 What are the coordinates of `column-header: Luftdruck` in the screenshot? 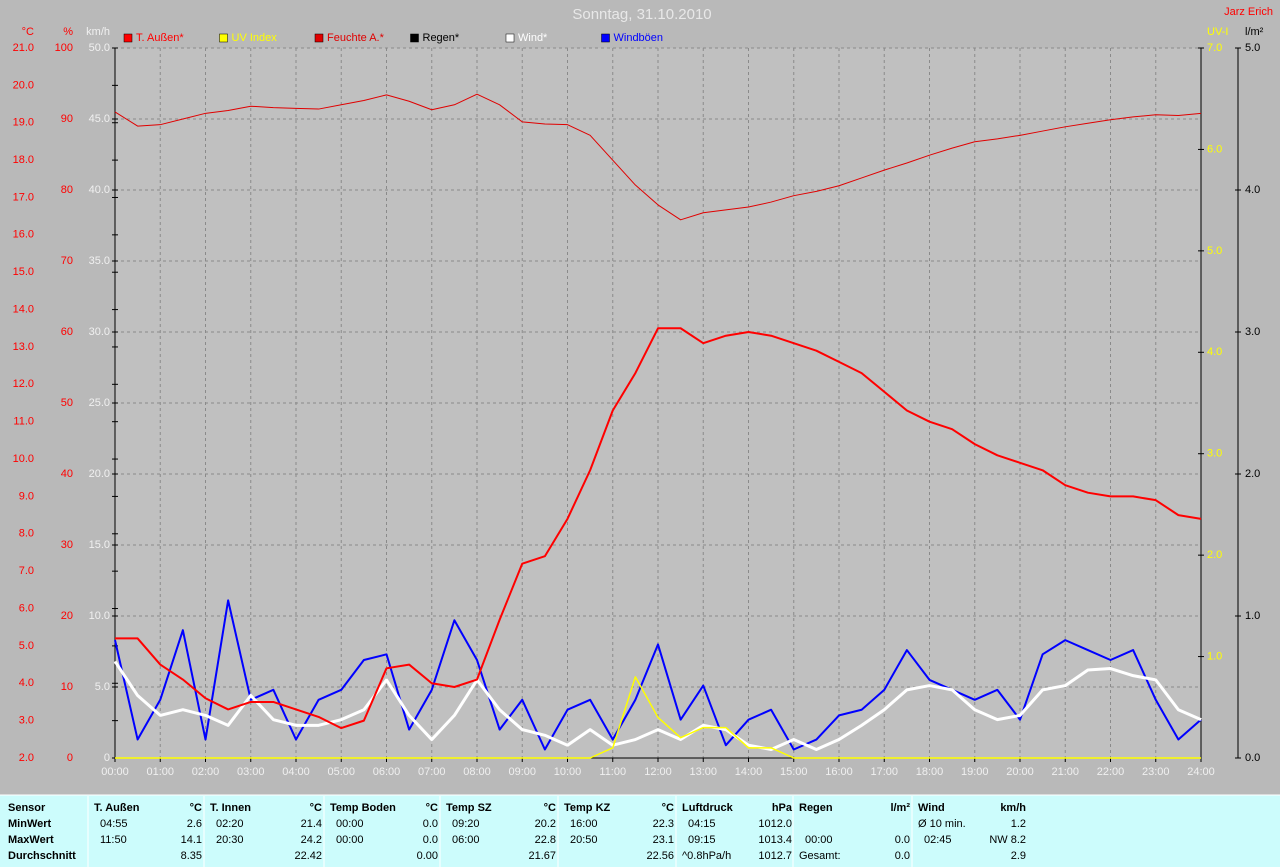 It's located at (708, 808).